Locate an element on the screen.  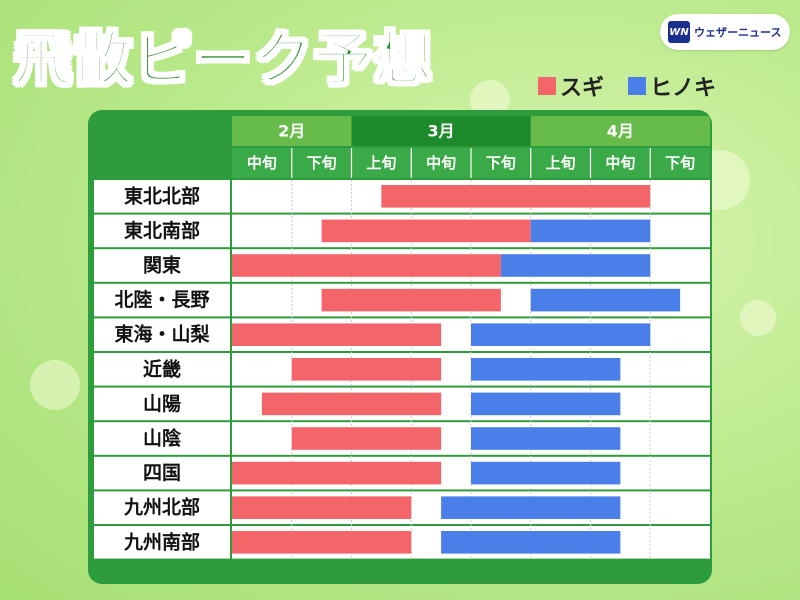
legend-swatch-hinoki is located at coordinates (637, 86).